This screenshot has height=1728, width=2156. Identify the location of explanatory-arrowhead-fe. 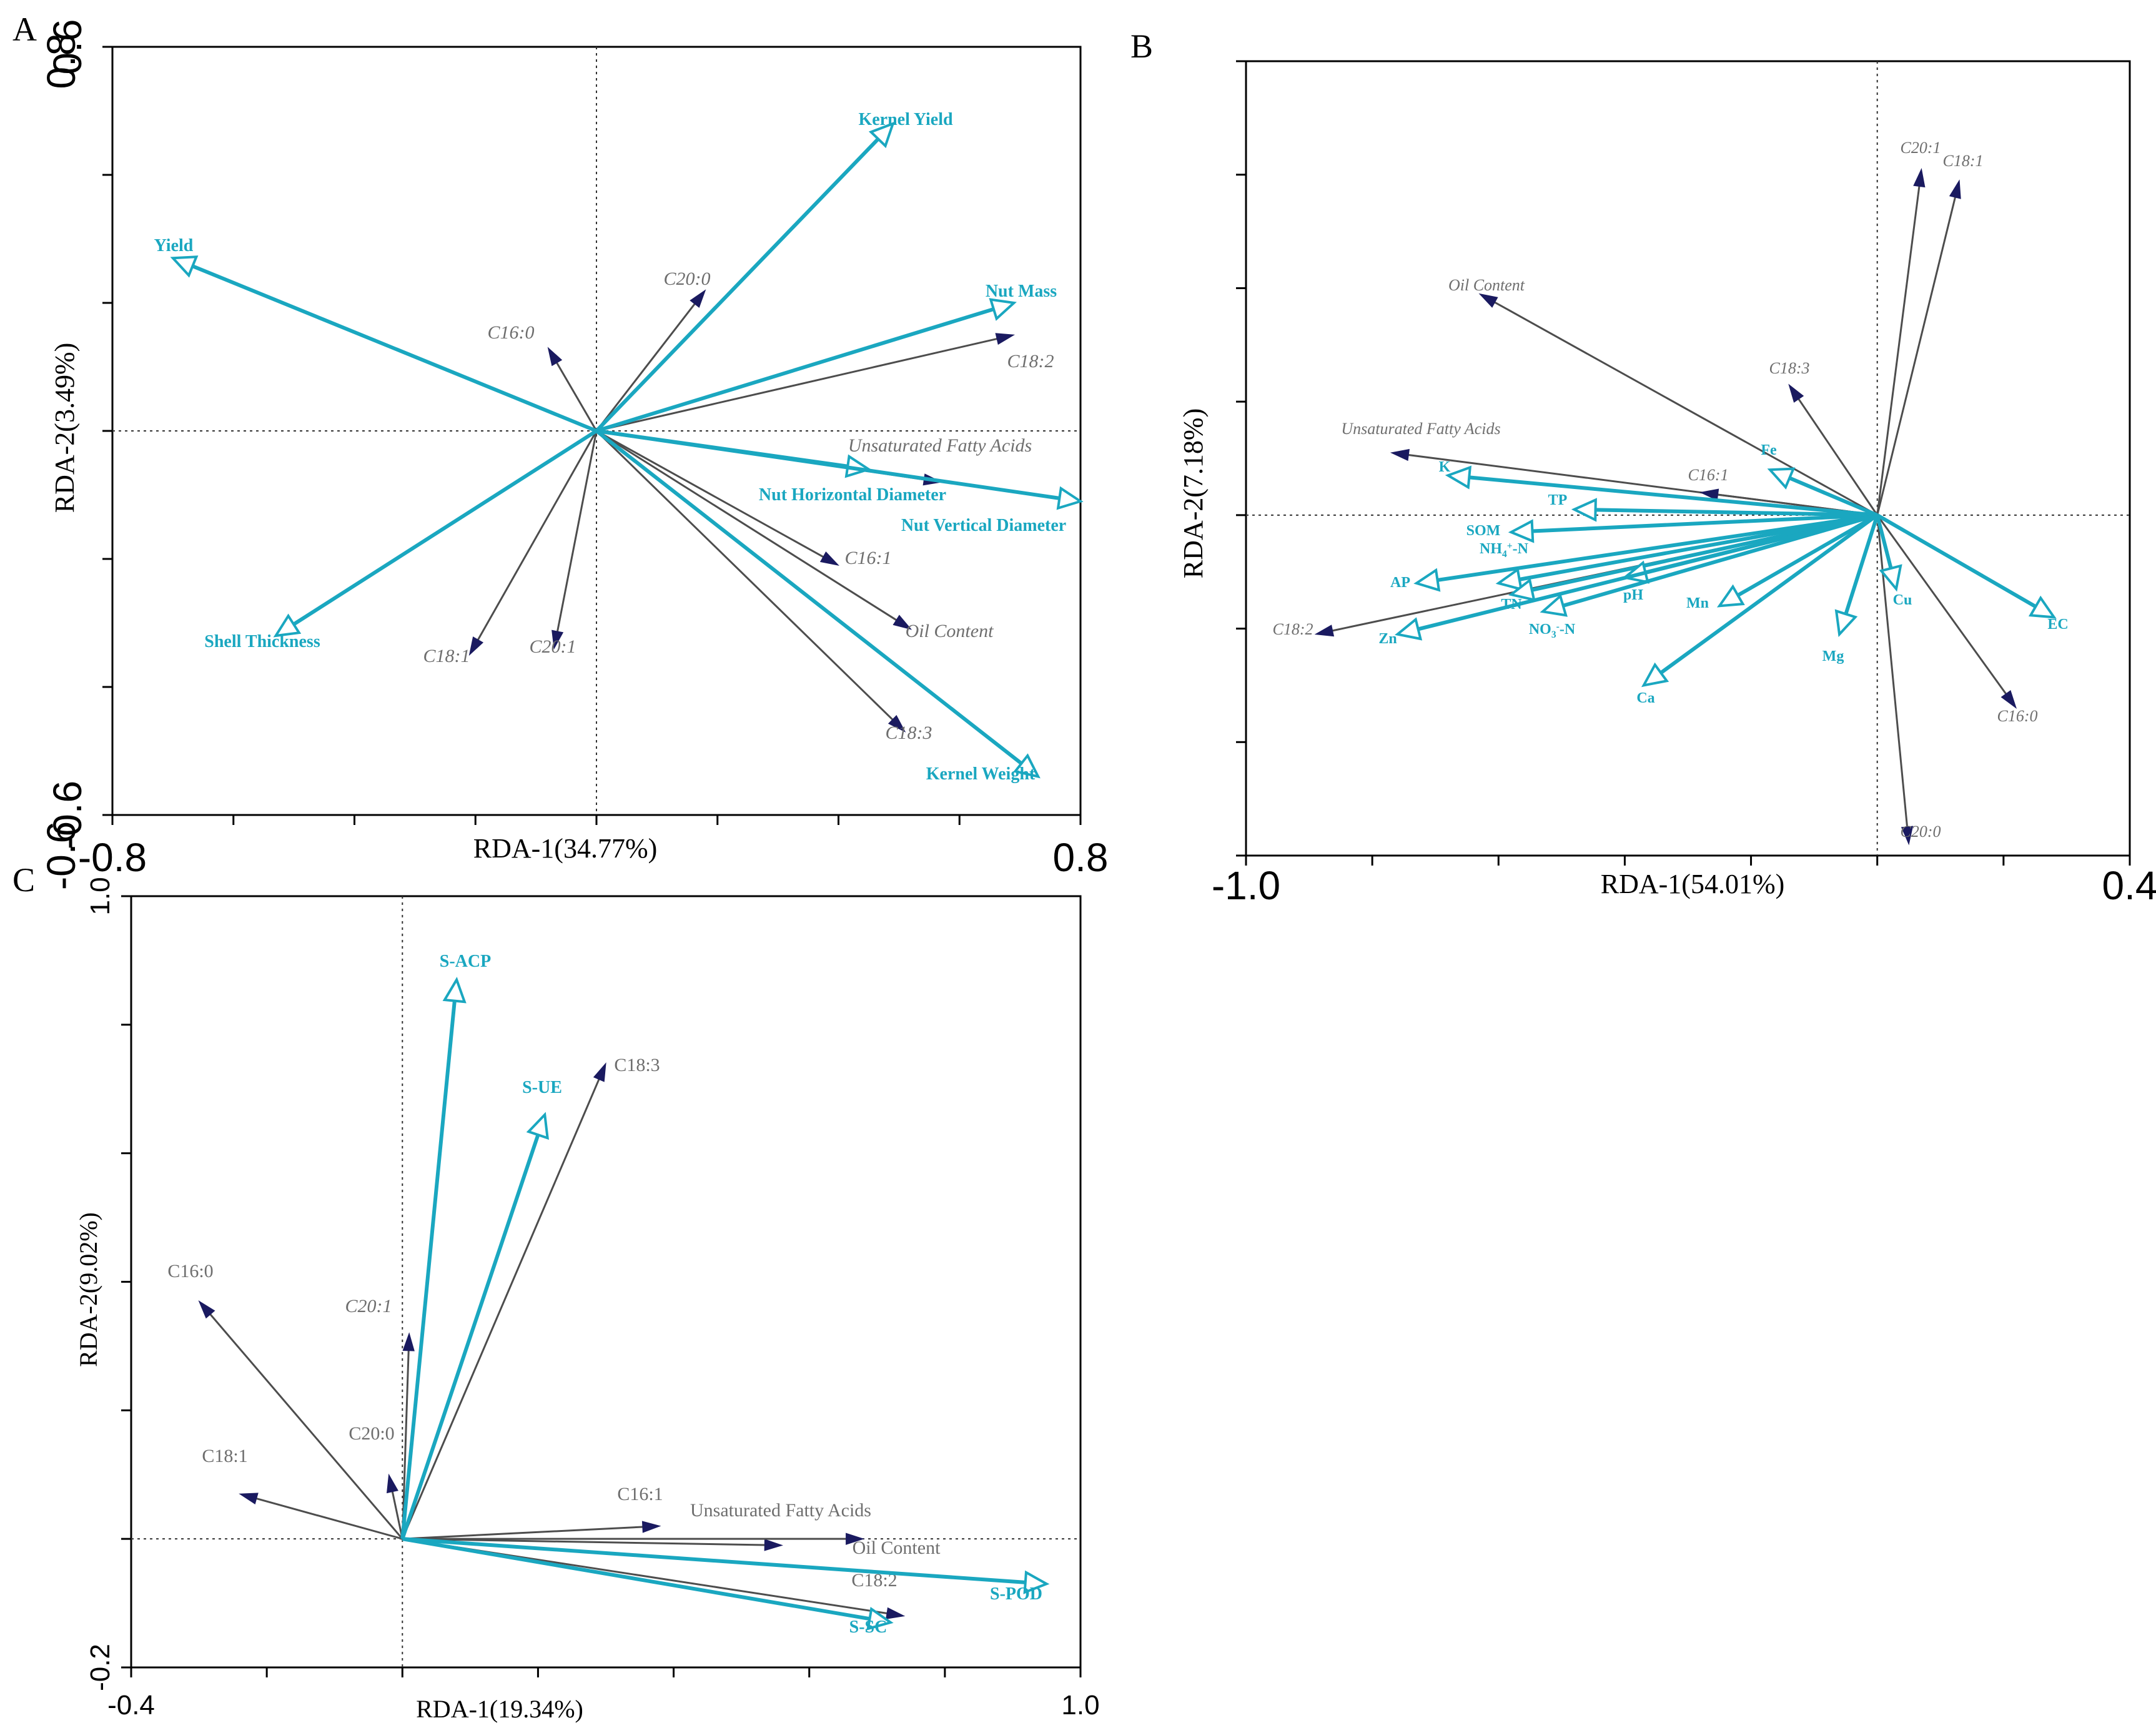
(1781, 478).